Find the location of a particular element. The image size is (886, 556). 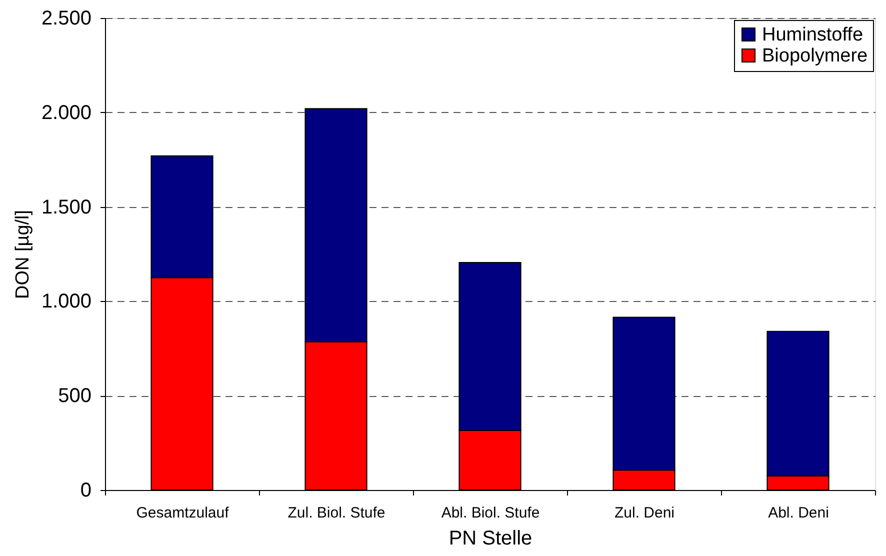

x-axis-title: PN Stelle is located at coordinates (490, 539).